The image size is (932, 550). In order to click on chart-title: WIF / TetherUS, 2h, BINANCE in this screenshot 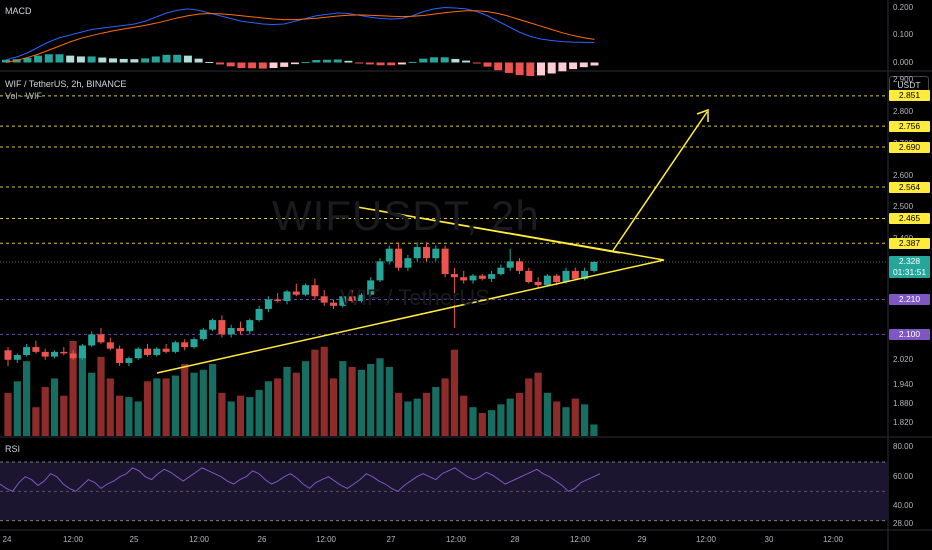, I will do `click(66, 84)`.